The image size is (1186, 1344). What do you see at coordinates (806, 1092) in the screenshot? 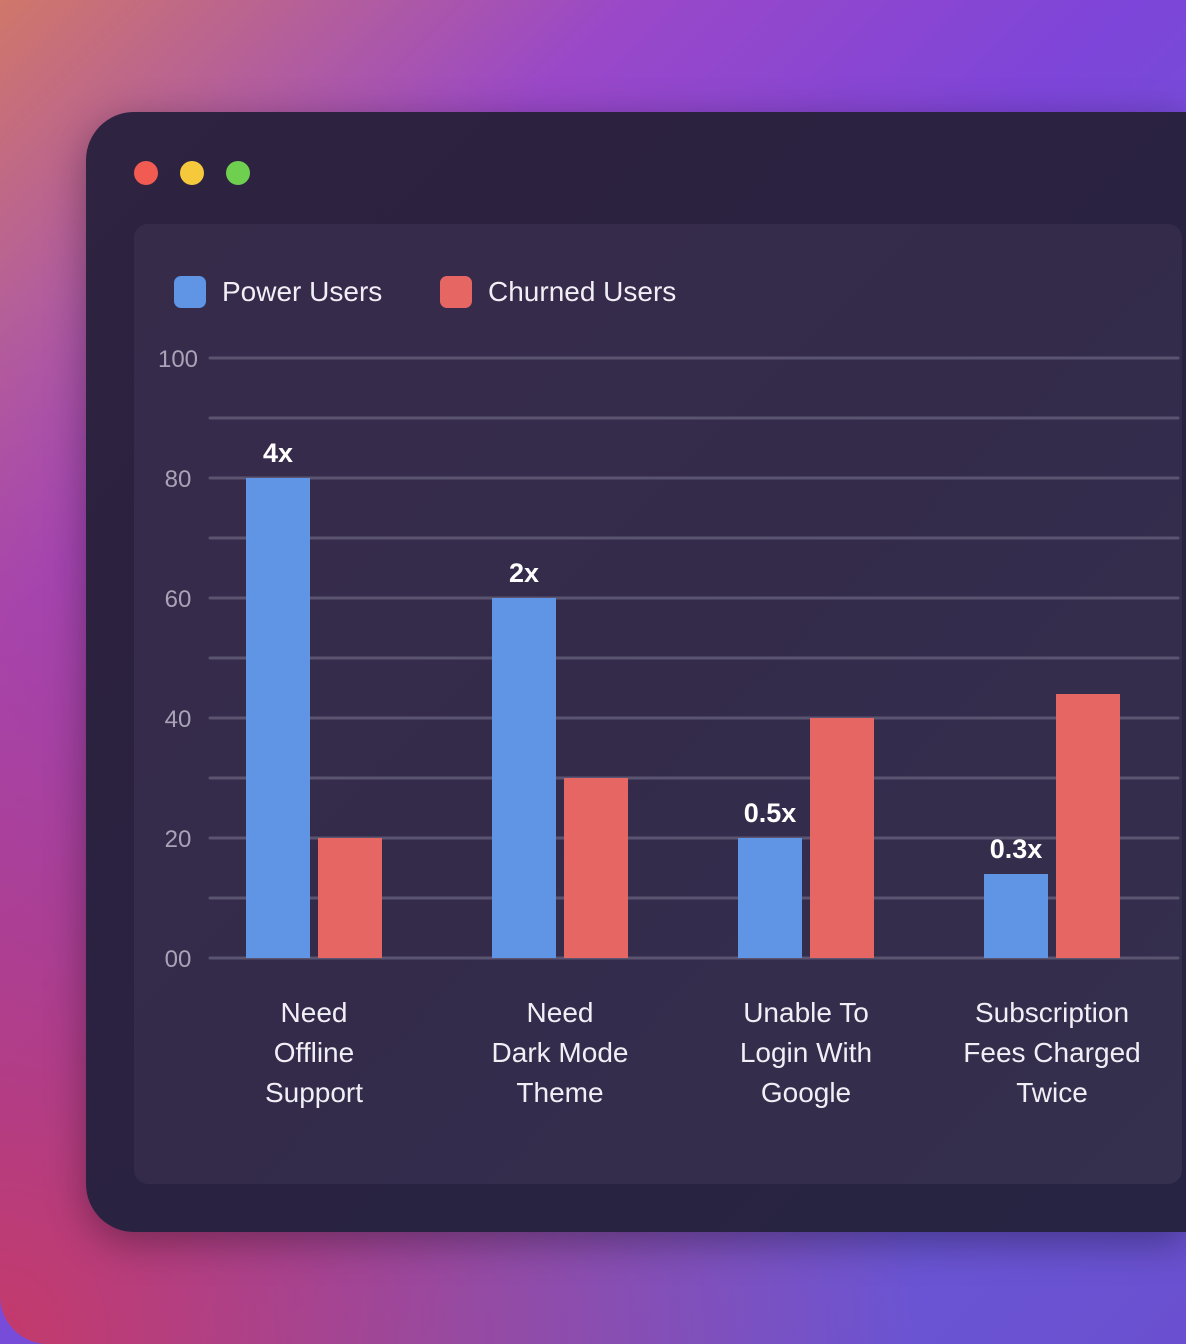
I see `x-tick-label: Google` at bounding box center [806, 1092].